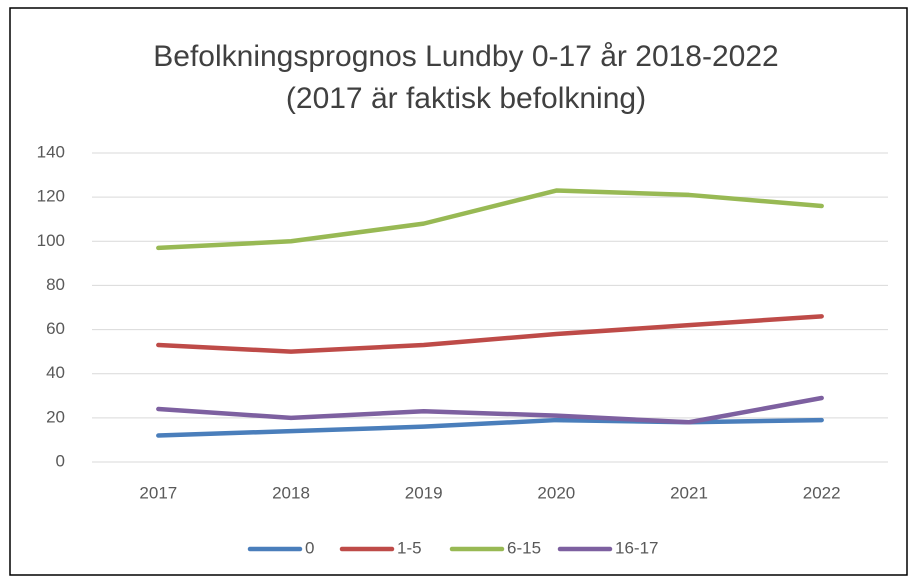  What do you see at coordinates (822, 492) in the screenshot?
I see `x-tick-label: 2022` at bounding box center [822, 492].